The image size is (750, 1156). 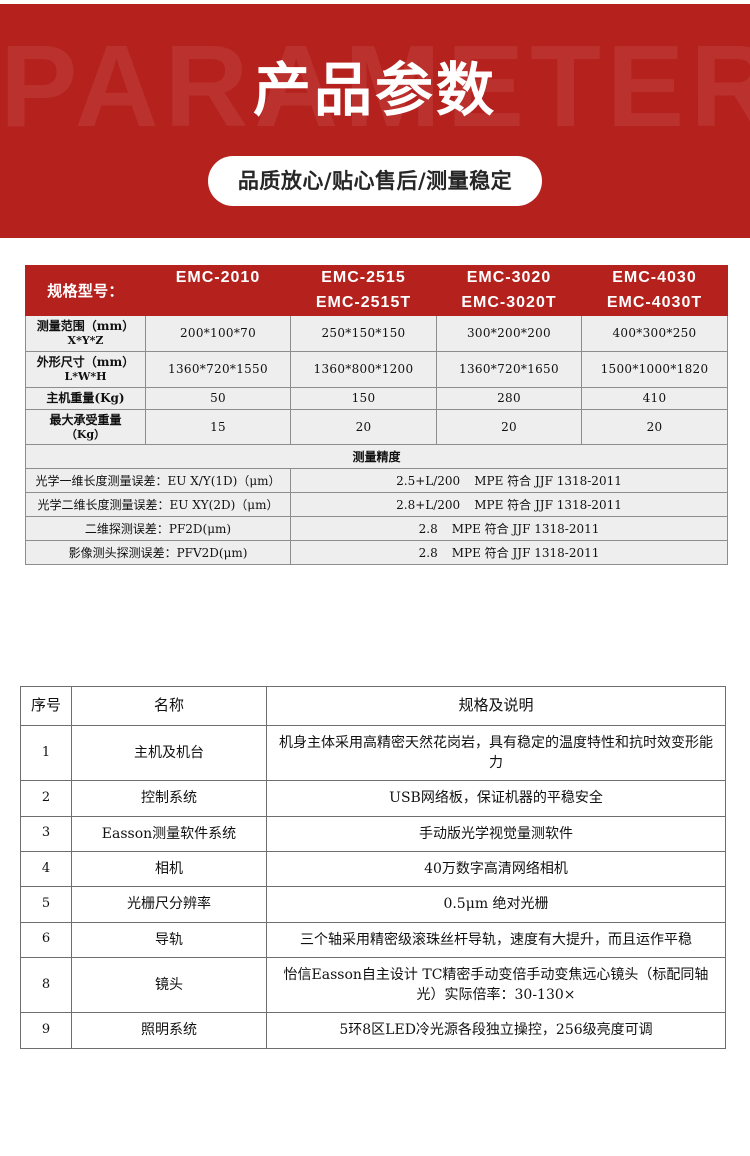 I want to click on component-desc: 5环8区LED冷光源各段独立操控，256级亮度可调, so click(x=496, y=1030).